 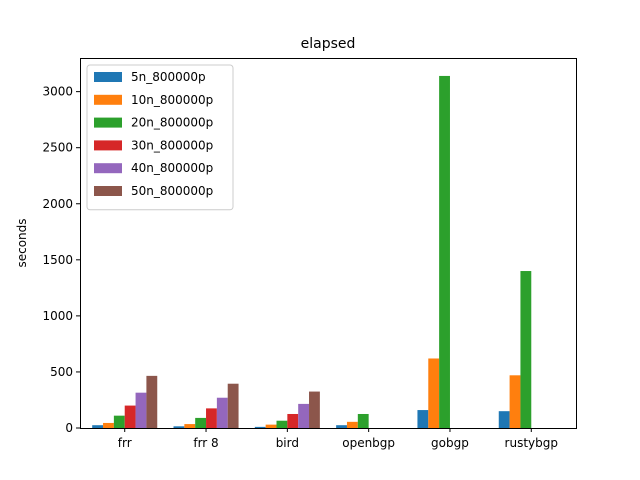 What do you see at coordinates (282, 424) in the screenshot?
I see `bar-20n_800000p-bird` at bounding box center [282, 424].